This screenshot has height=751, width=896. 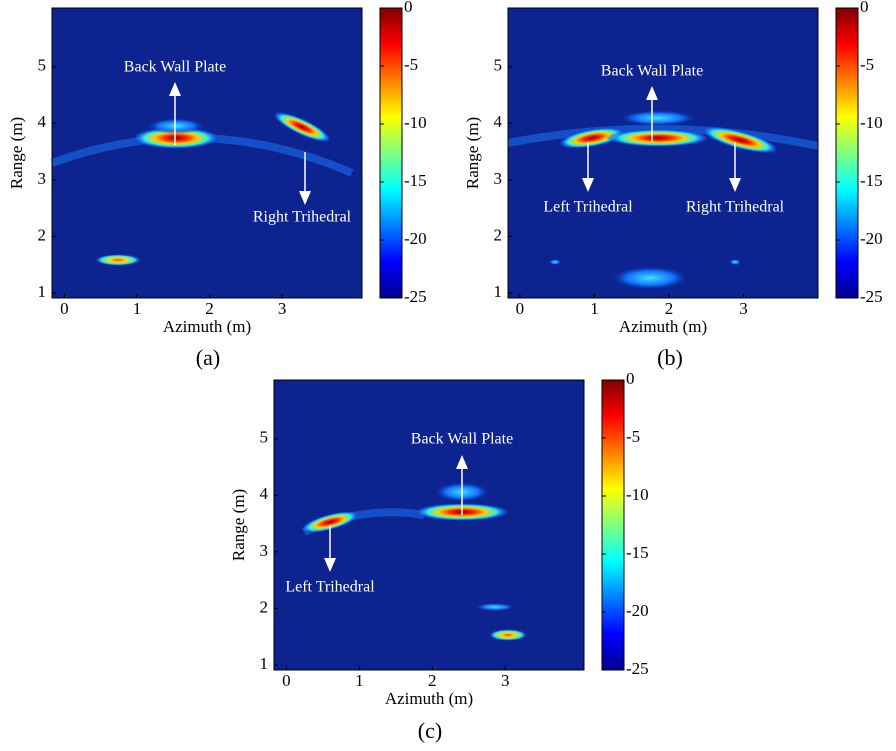 What do you see at coordinates (430, 730) in the screenshot?
I see `caption: (c)` at bounding box center [430, 730].